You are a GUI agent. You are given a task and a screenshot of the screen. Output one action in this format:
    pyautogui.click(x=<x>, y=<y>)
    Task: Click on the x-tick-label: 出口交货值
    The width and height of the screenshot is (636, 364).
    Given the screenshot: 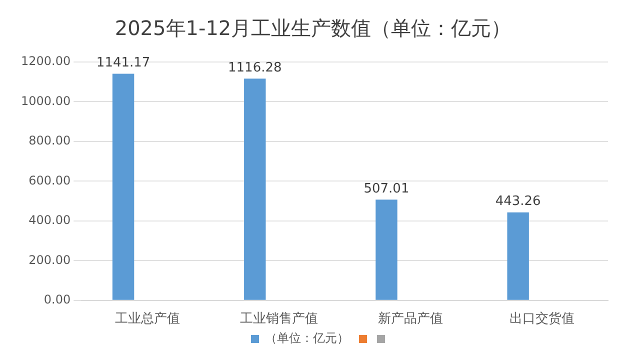 What is the action you would take?
    pyautogui.click(x=542, y=318)
    